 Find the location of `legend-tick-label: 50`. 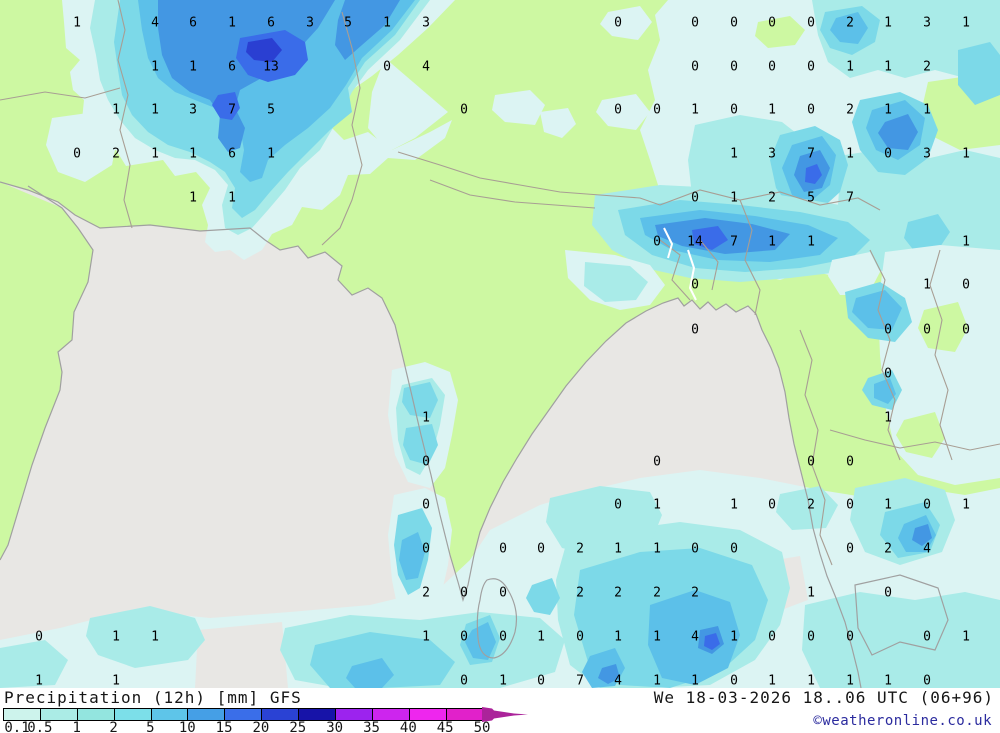

legend-tick-label: 50 is located at coordinates (482, 726).